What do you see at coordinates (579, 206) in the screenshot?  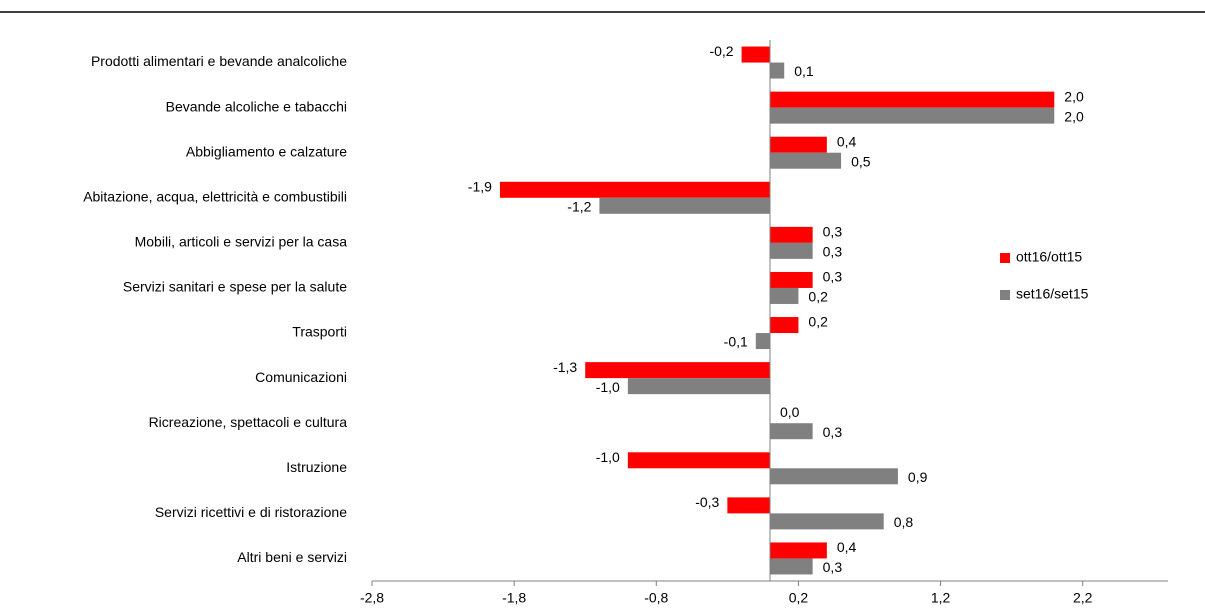 I see `value-label: -1,2` at bounding box center [579, 206].